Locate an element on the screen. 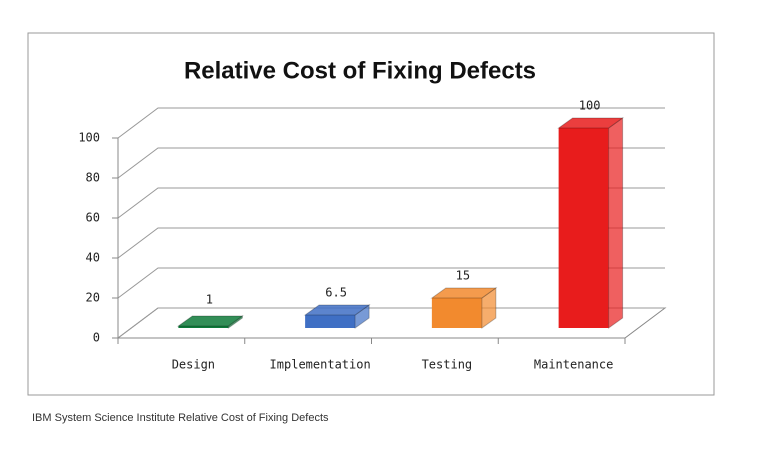  value-label: 15 is located at coordinates (463, 276).